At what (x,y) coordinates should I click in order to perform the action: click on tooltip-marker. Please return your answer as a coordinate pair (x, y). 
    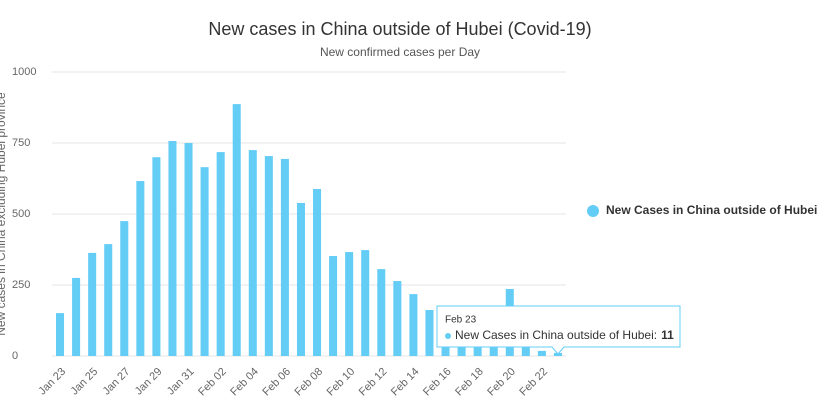
    Looking at the image, I should click on (448, 336).